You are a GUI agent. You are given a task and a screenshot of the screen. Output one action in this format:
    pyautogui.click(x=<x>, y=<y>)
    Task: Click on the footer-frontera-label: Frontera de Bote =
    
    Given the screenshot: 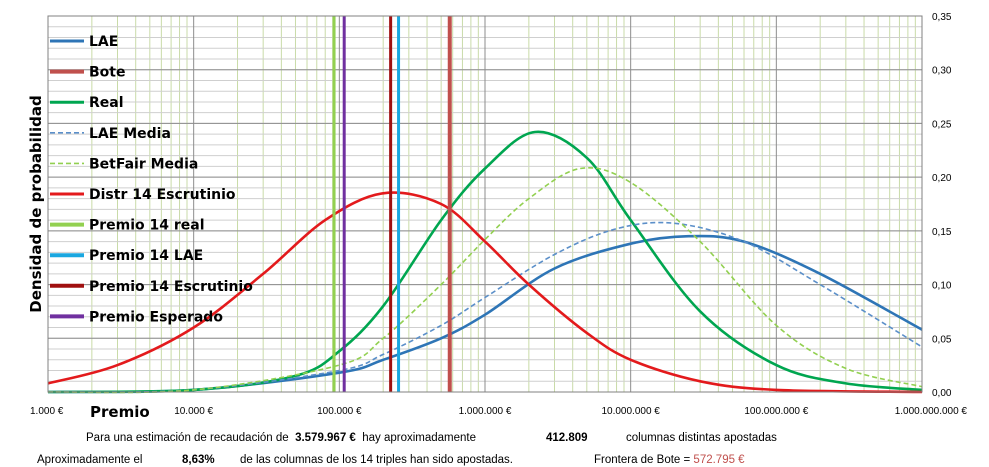 What is the action you would take?
    pyautogui.click(x=642, y=460)
    